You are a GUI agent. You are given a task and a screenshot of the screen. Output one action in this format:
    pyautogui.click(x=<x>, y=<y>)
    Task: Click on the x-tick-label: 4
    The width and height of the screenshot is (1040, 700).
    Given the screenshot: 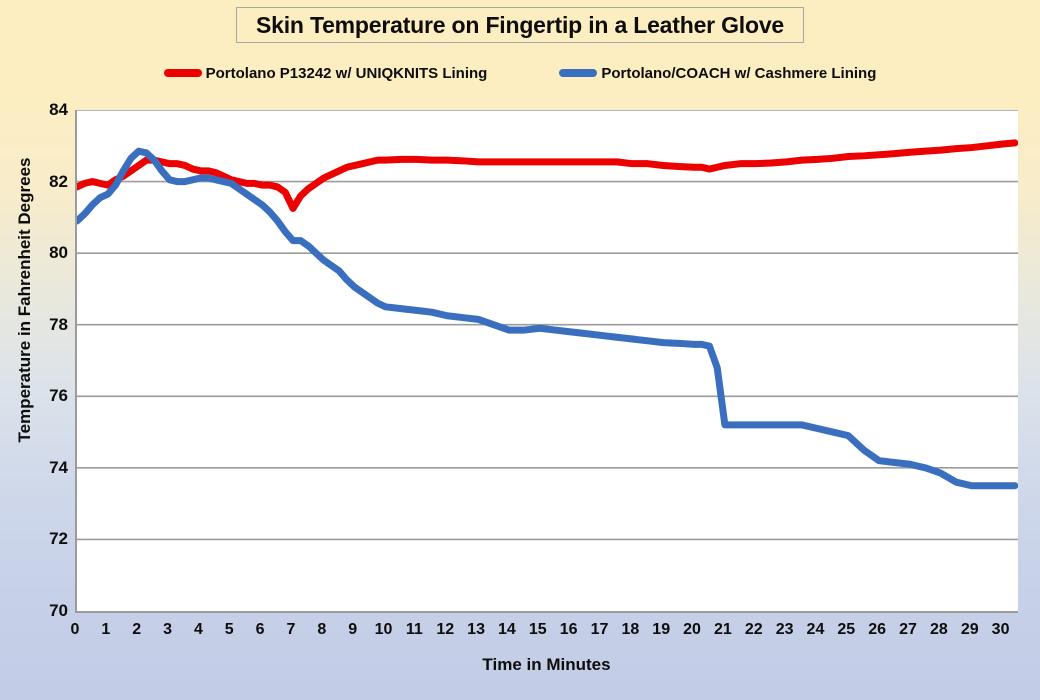 What is the action you would take?
    pyautogui.click(x=198, y=629)
    